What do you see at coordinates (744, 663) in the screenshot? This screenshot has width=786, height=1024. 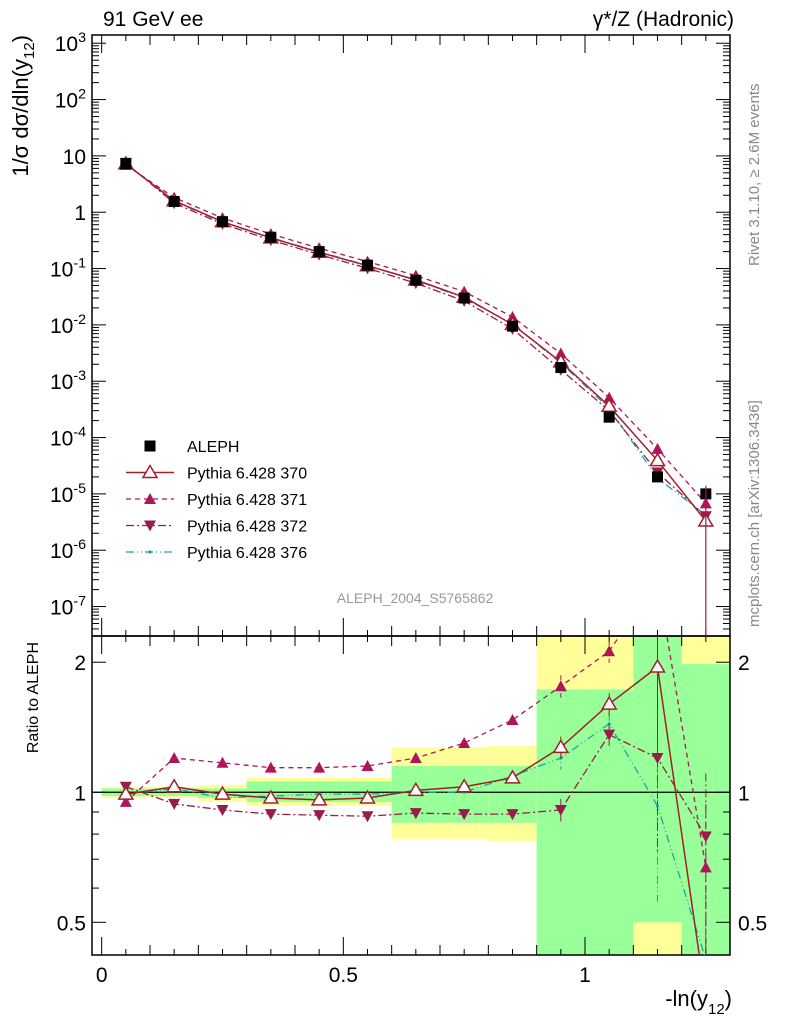 I see `ratio-y-tick-label-right: 2` at bounding box center [744, 663].